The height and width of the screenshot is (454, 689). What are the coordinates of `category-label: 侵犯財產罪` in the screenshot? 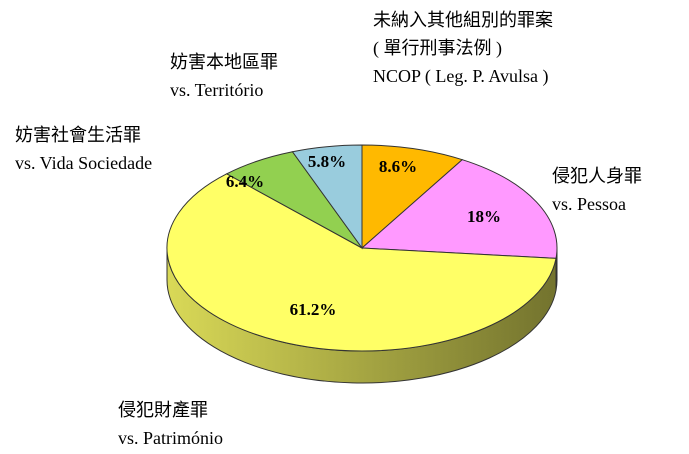 It's located at (163, 410).